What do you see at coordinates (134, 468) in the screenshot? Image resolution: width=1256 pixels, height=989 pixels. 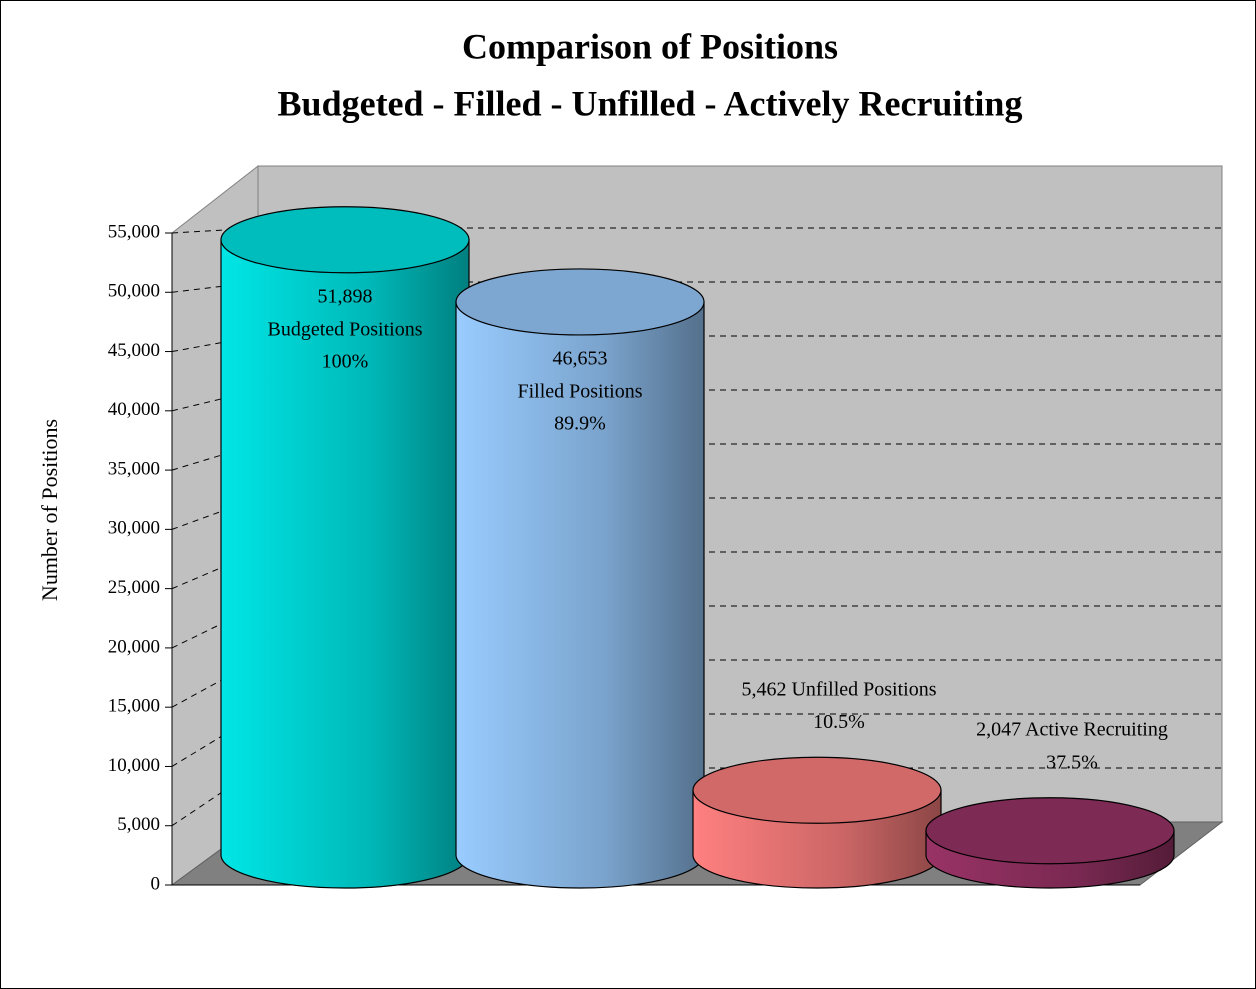 I see `y-tick-label: 35,000` at bounding box center [134, 468].